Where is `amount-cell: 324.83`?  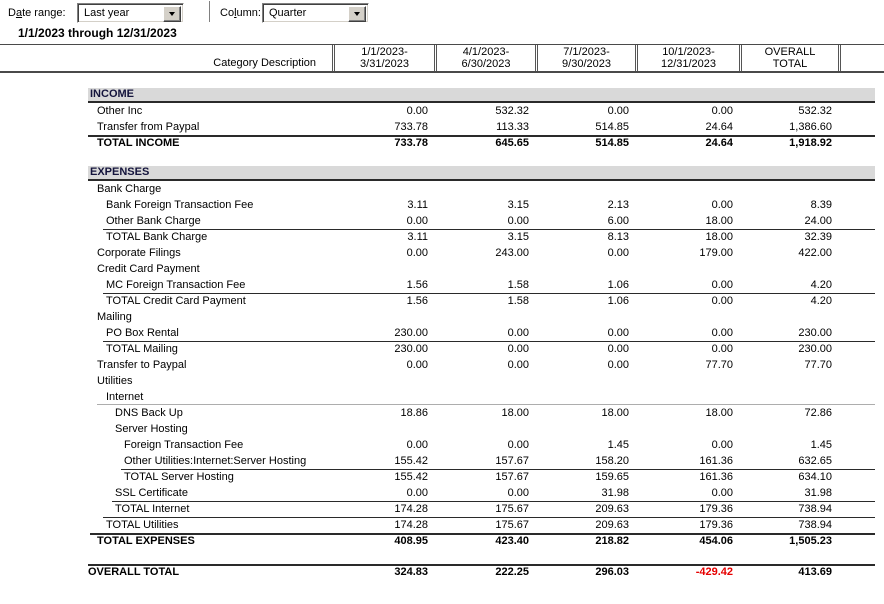
amount-cell: 324.83 is located at coordinates (411, 572).